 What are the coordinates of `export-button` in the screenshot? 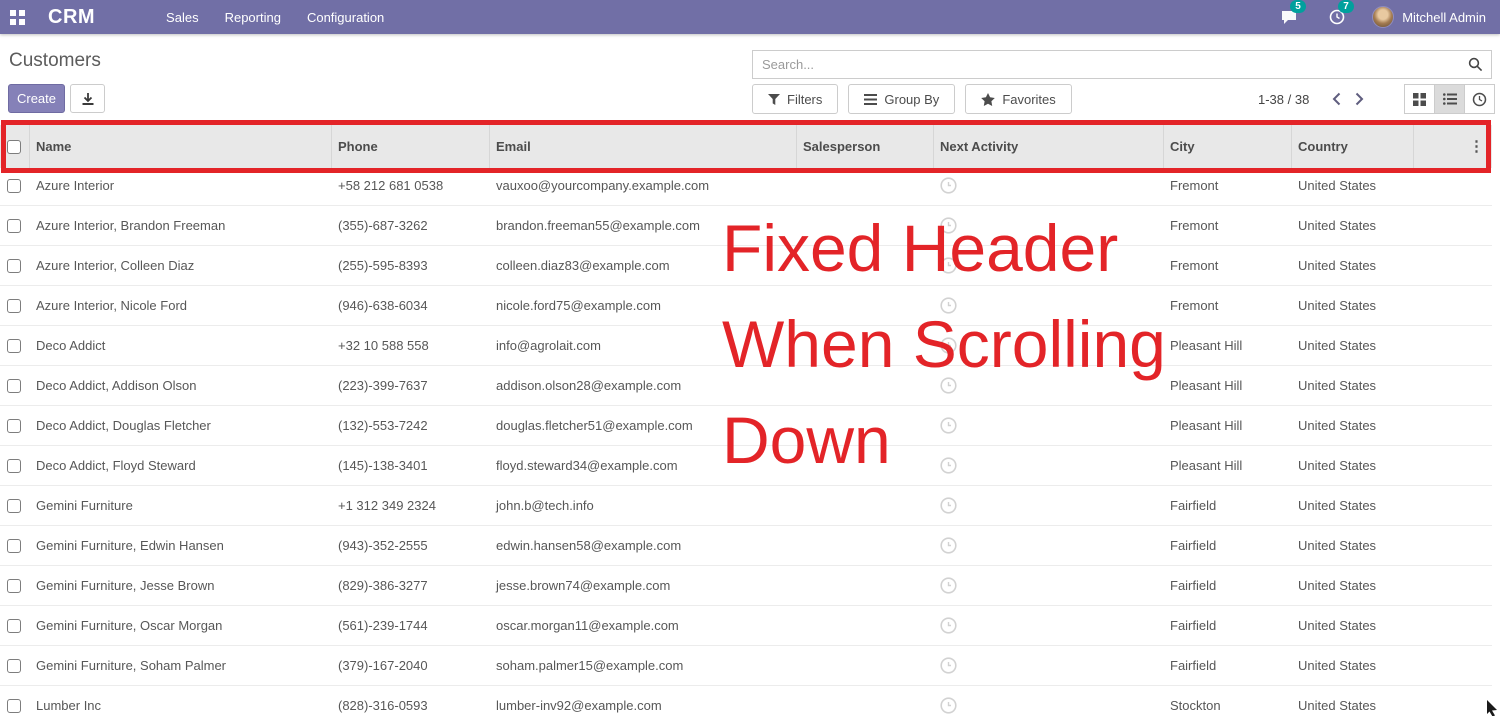 It's located at (87, 98).